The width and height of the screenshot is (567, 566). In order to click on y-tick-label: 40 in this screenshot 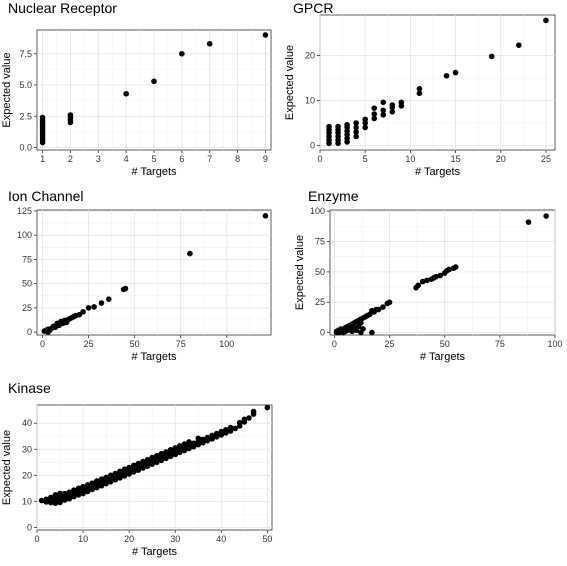, I will do `click(27, 423)`.